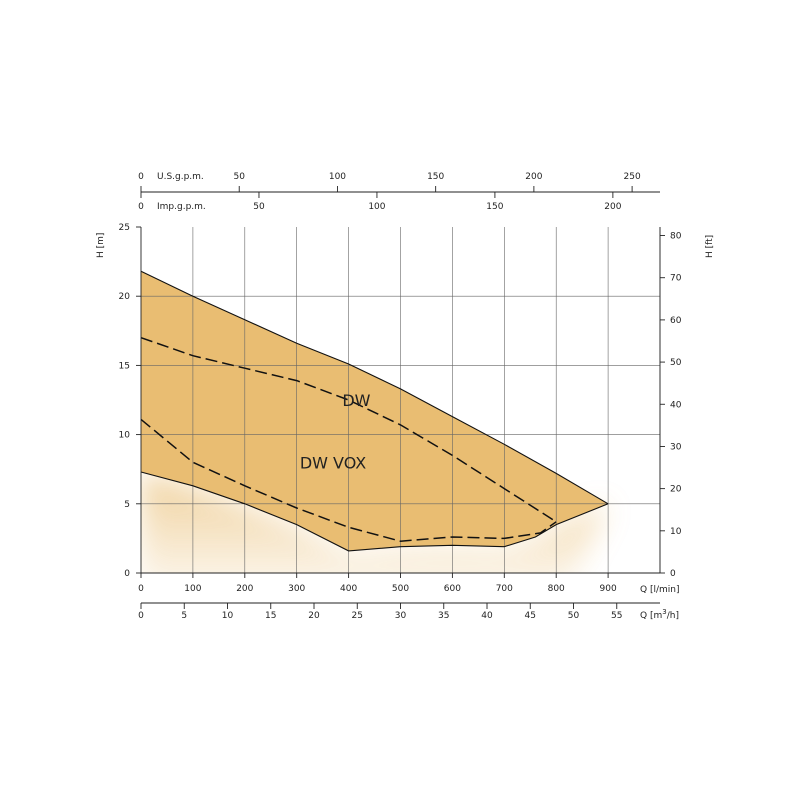 This screenshot has width=800, height=805. I want to click on curve-dw-vox-solid, so click(374, 511).